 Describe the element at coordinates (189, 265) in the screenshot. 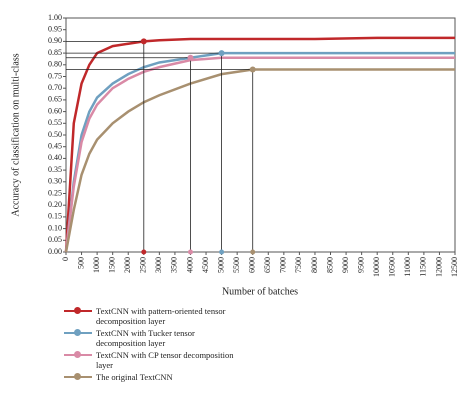

I see `x-tick-label: 4000` at that location.